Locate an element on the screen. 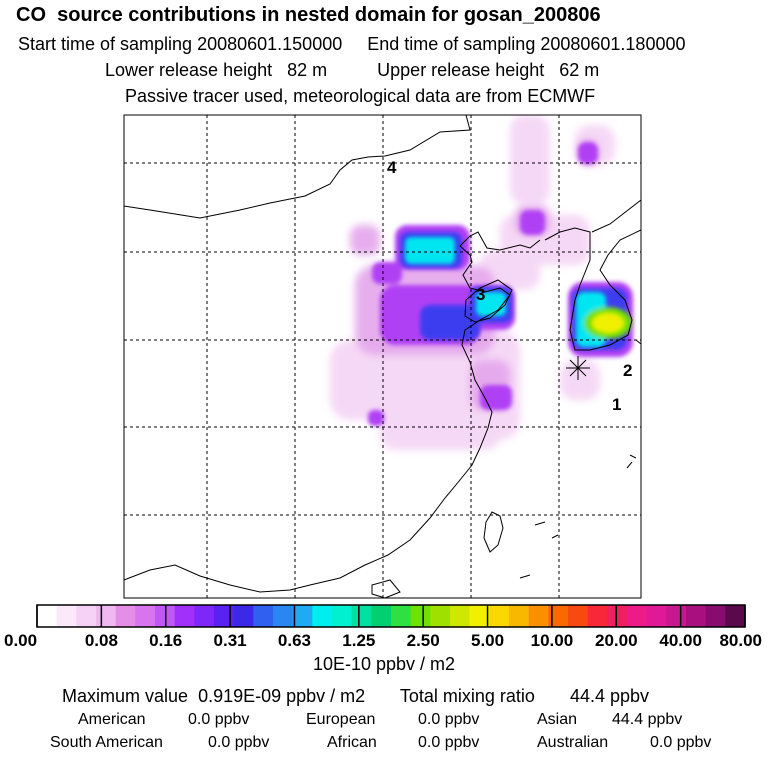  start-time-label: Start time of sampling 20080601.150000 is located at coordinates (180, 44).